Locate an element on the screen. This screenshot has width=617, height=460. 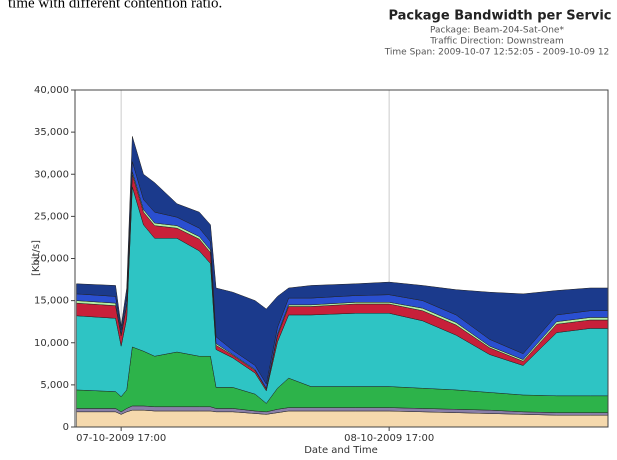
y-tick-label: 35,000 is located at coordinates (51, 132).